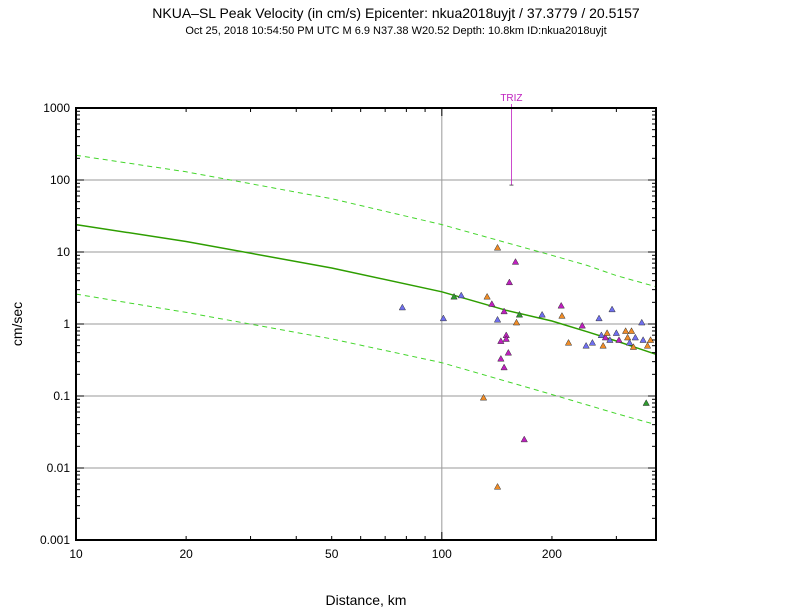  What do you see at coordinates (186, 554) in the screenshot?
I see `x-tick-label: 20` at bounding box center [186, 554].